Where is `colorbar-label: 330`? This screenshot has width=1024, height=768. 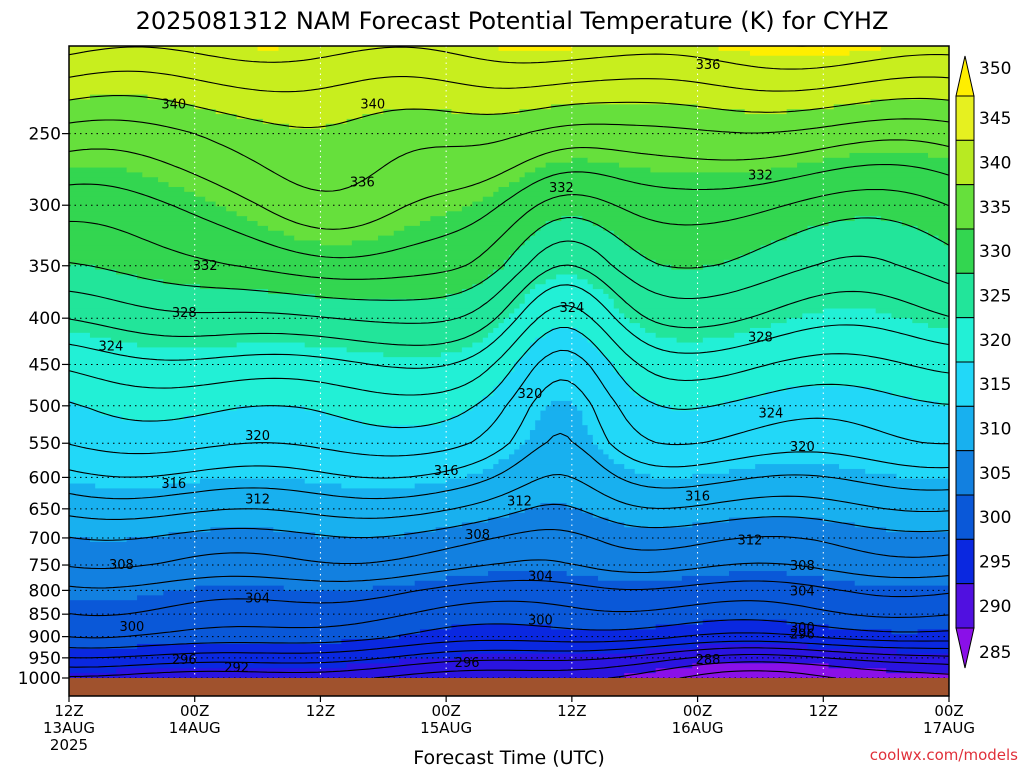
colorbar-label: 330 is located at coordinates (995, 252).